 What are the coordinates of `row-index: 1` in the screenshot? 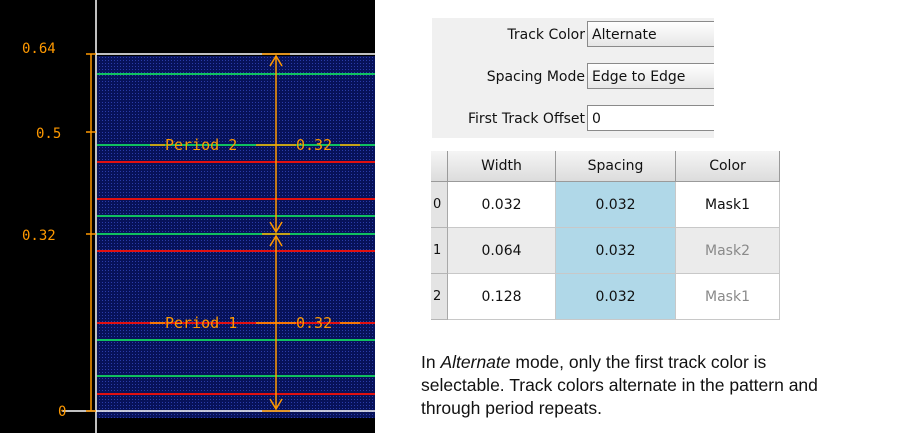 It's located at (439, 251).